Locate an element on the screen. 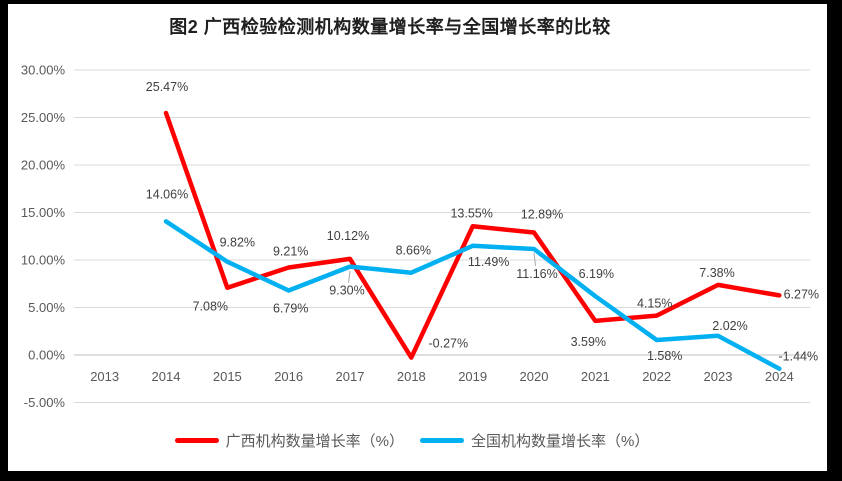  y-axis-tick-label: 25.00% is located at coordinates (43, 117).